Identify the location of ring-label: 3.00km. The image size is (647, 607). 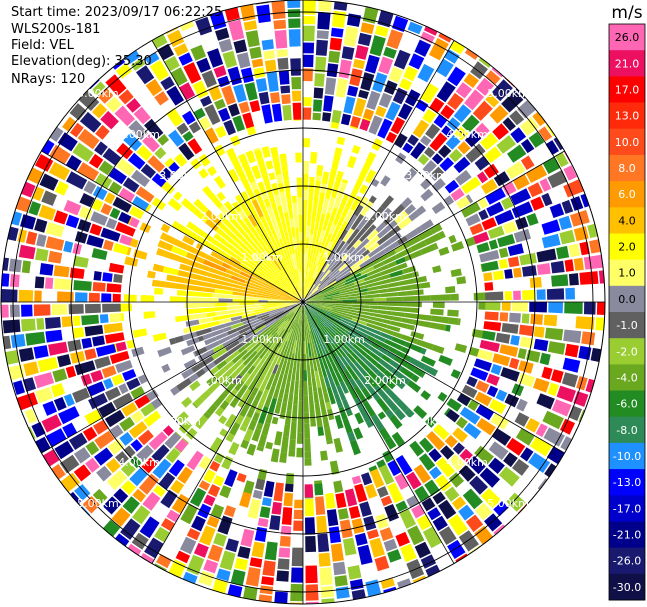
(426, 175).